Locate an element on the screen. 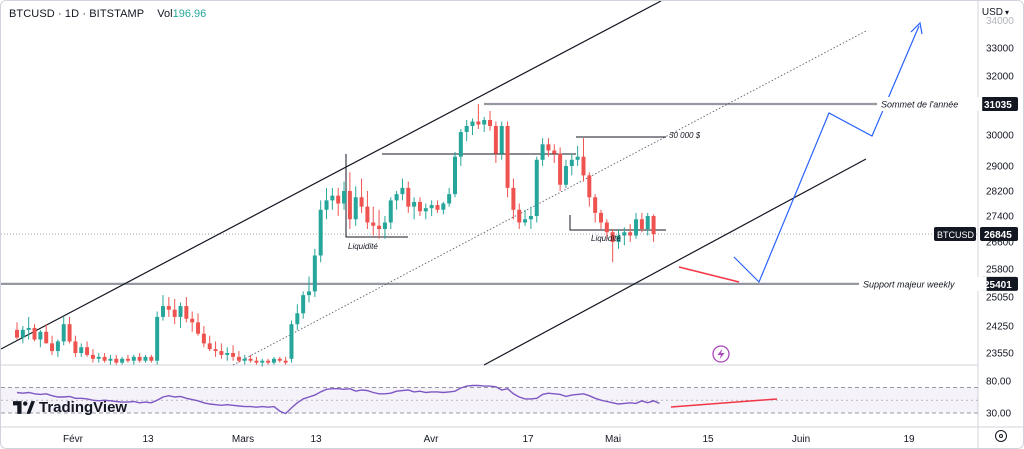 The width and height of the screenshot is (1024, 449). liquidity-zone-left is located at coordinates (376, 196).